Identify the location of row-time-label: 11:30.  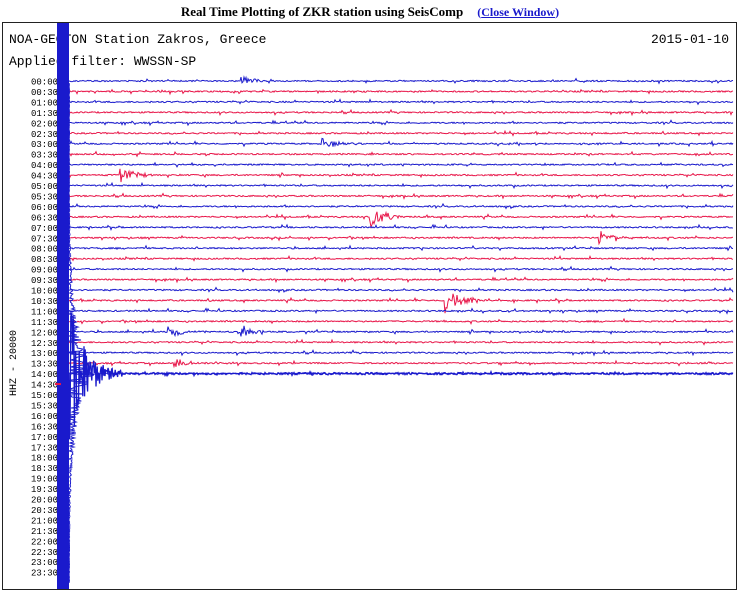
(44, 323).